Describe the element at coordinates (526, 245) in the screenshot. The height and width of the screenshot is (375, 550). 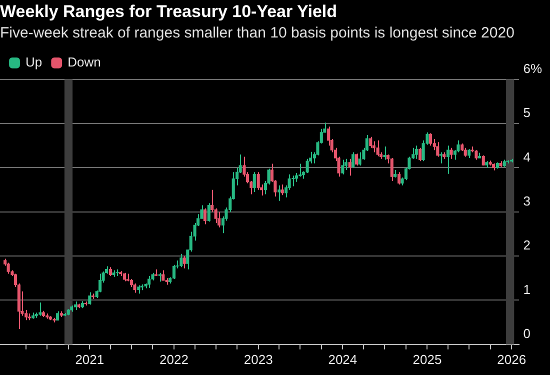
I see `y-tick-label: 2` at that location.